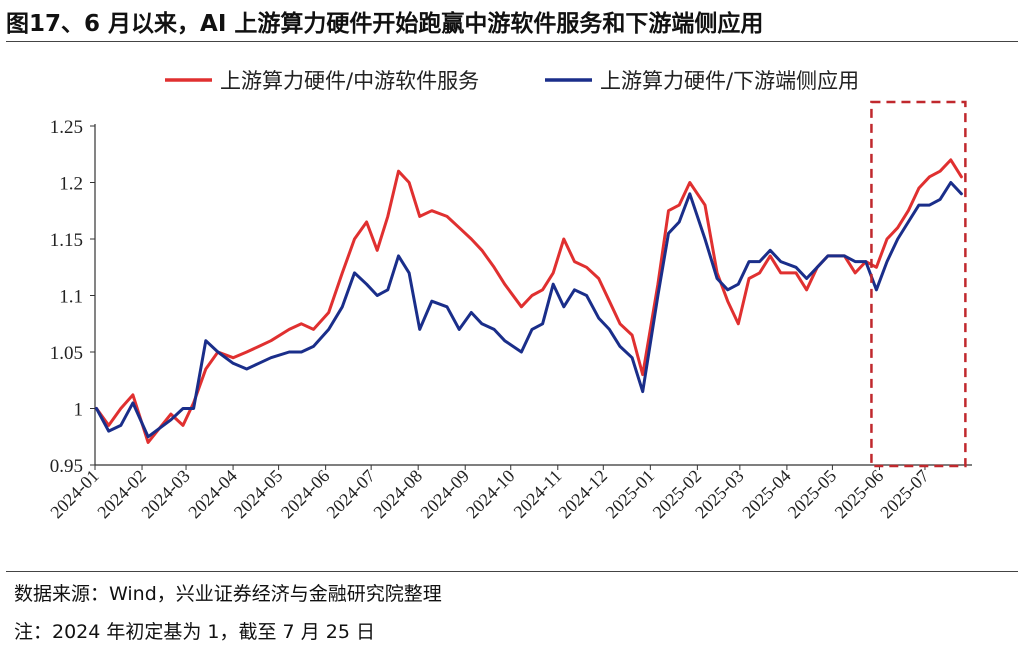  What do you see at coordinates (66, 127) in the screenshot?
I see `y-tick-label: 1.25` at bounding box center [66, 127].